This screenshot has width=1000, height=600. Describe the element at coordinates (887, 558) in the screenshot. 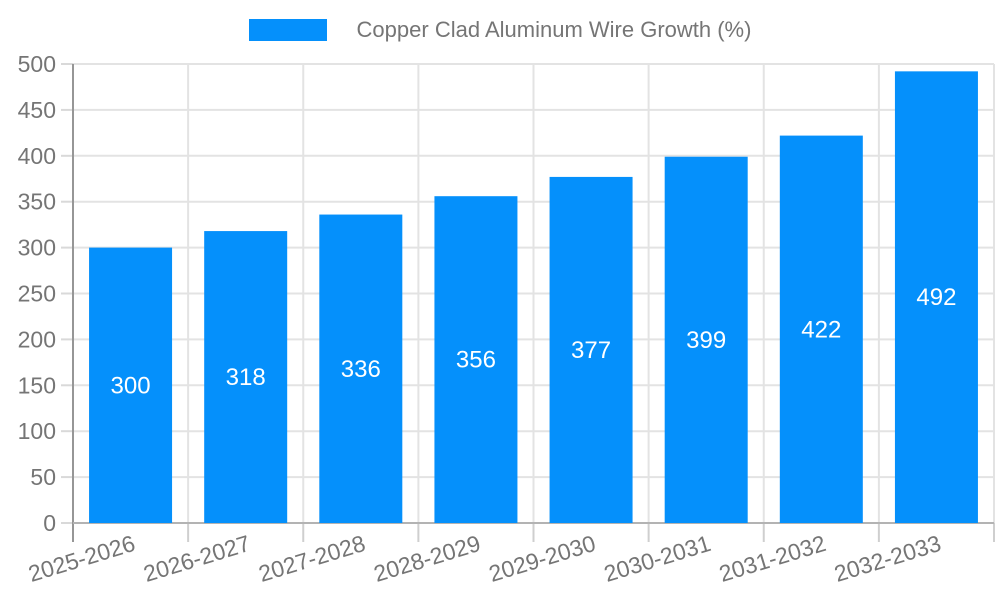

I see `x-tick-label: 2032-2033` at that location.